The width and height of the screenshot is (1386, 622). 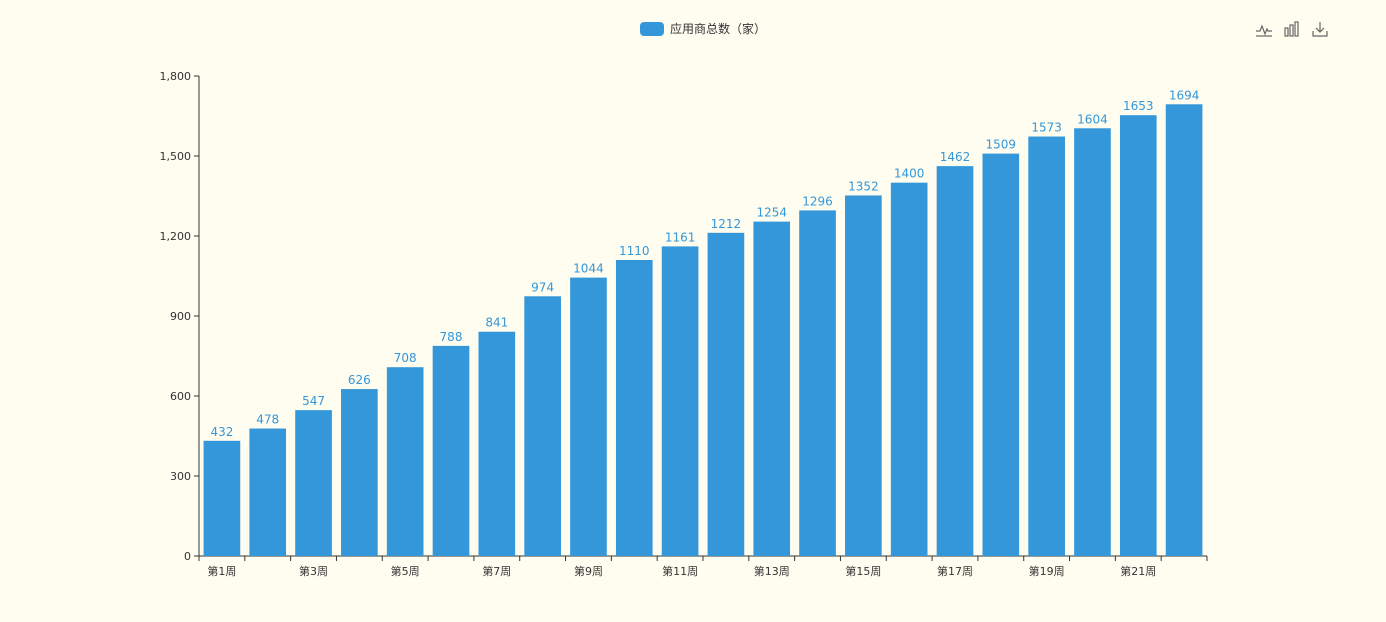 I want to click on data-label: 708, so click(x=405, y=358).